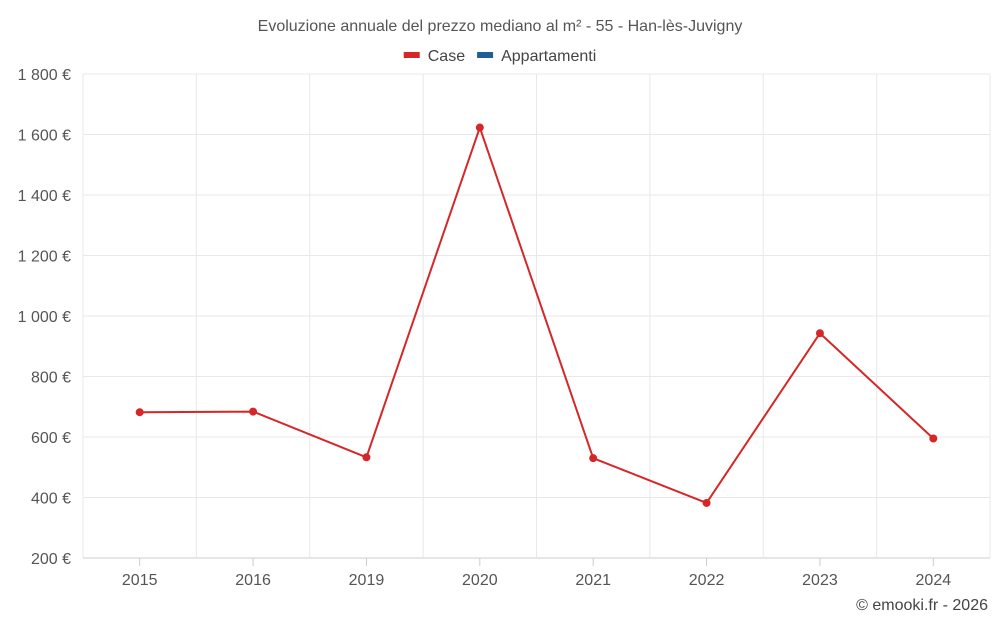  What do you see at coordinates (140, 580) in the screenshot?
I see `x-tick-label: 2015` at bounding box center [140, 580].